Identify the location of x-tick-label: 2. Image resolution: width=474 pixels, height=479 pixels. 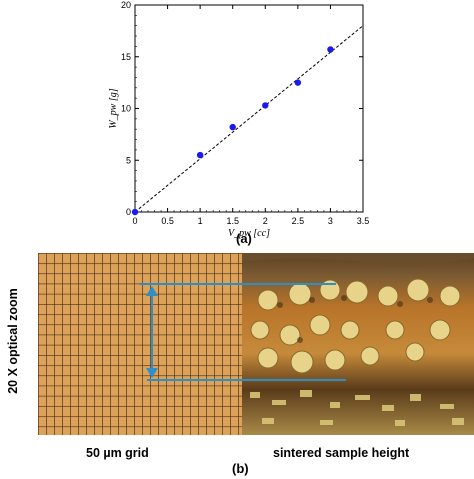
(265, 221).